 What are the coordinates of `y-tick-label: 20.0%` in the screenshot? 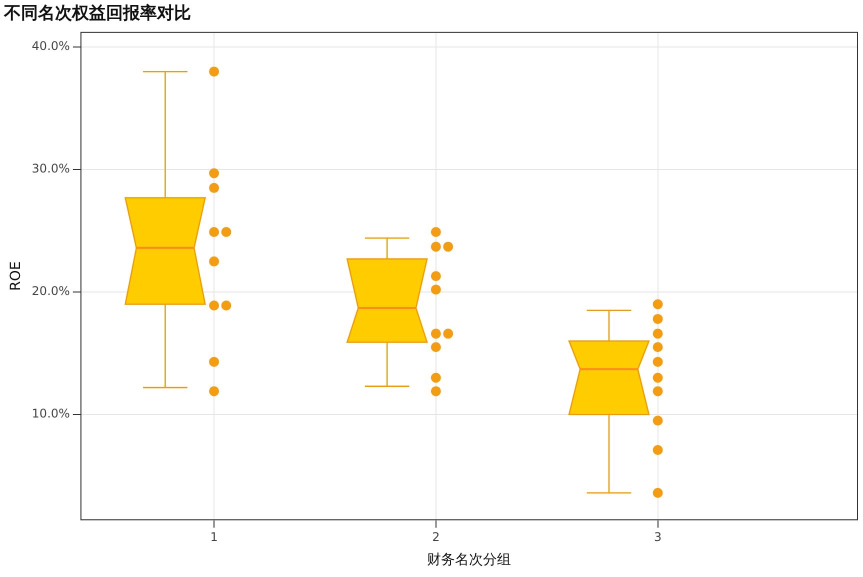 It's located at (51, 291).